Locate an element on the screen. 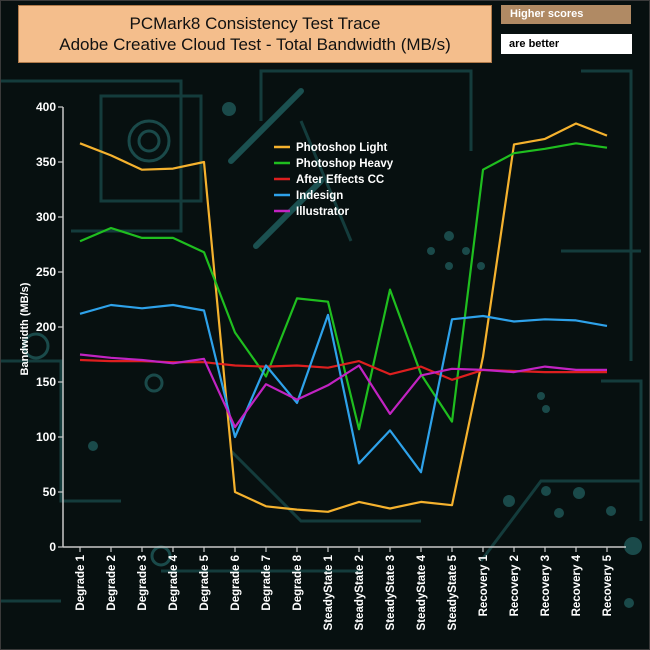 The height and width of the screenshot is (650, 650). y-tick-label: 50 is located at coordinates (50, 492).